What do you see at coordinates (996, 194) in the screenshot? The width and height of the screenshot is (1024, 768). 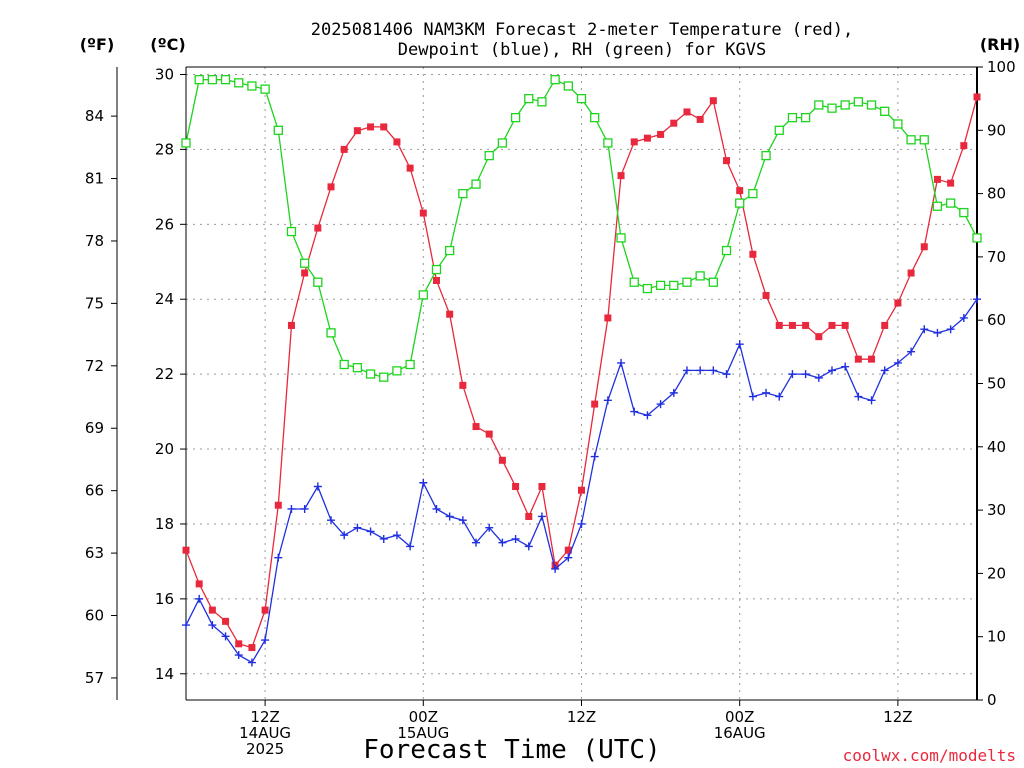 I see `rh-tick-label: 80` at bounding box center [996, 194].